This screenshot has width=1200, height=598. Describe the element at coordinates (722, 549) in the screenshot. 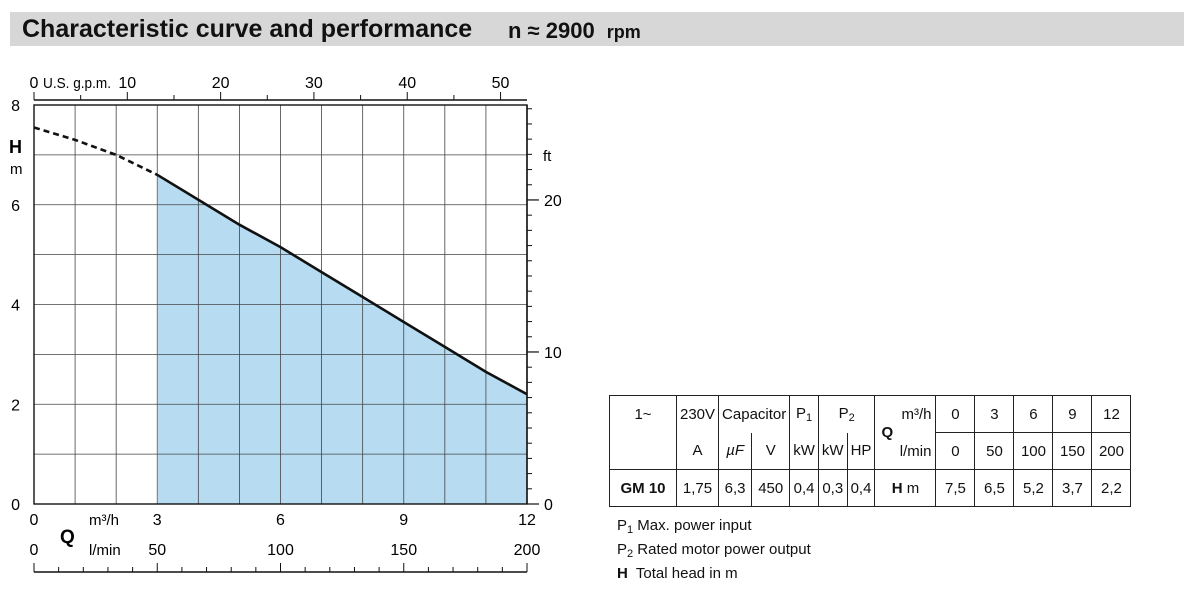

I see `legend-p2-text: Rated motor power output` at that location.